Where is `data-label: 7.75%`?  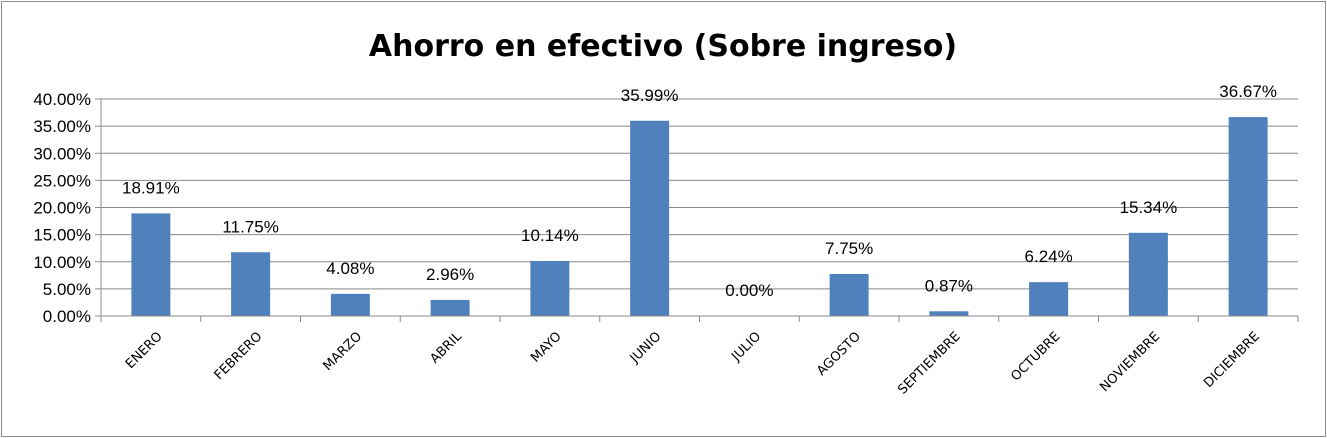
data-label: 7.75% is located at coordinates (849, 248).